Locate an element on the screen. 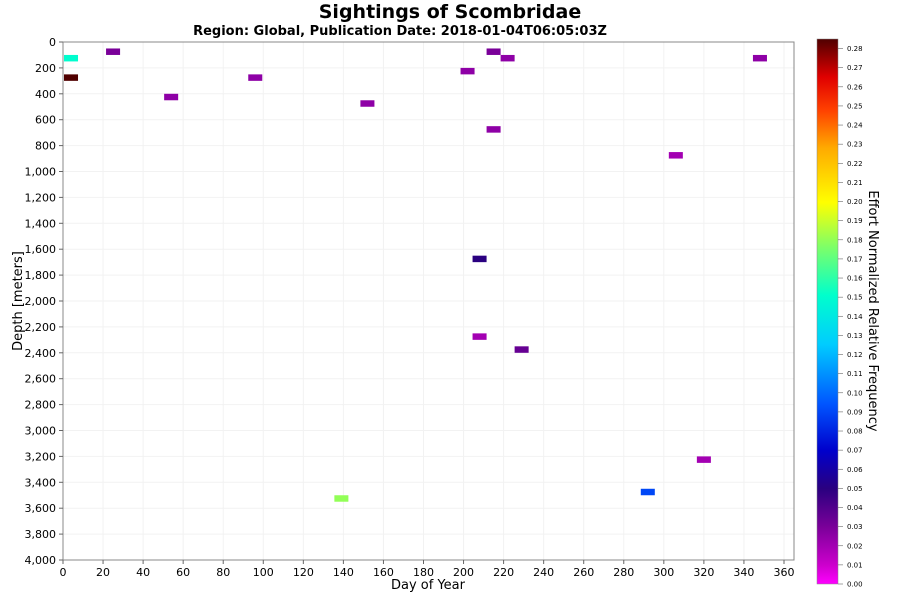  x-tick-label: 360 is located at coordinates (783, 572).